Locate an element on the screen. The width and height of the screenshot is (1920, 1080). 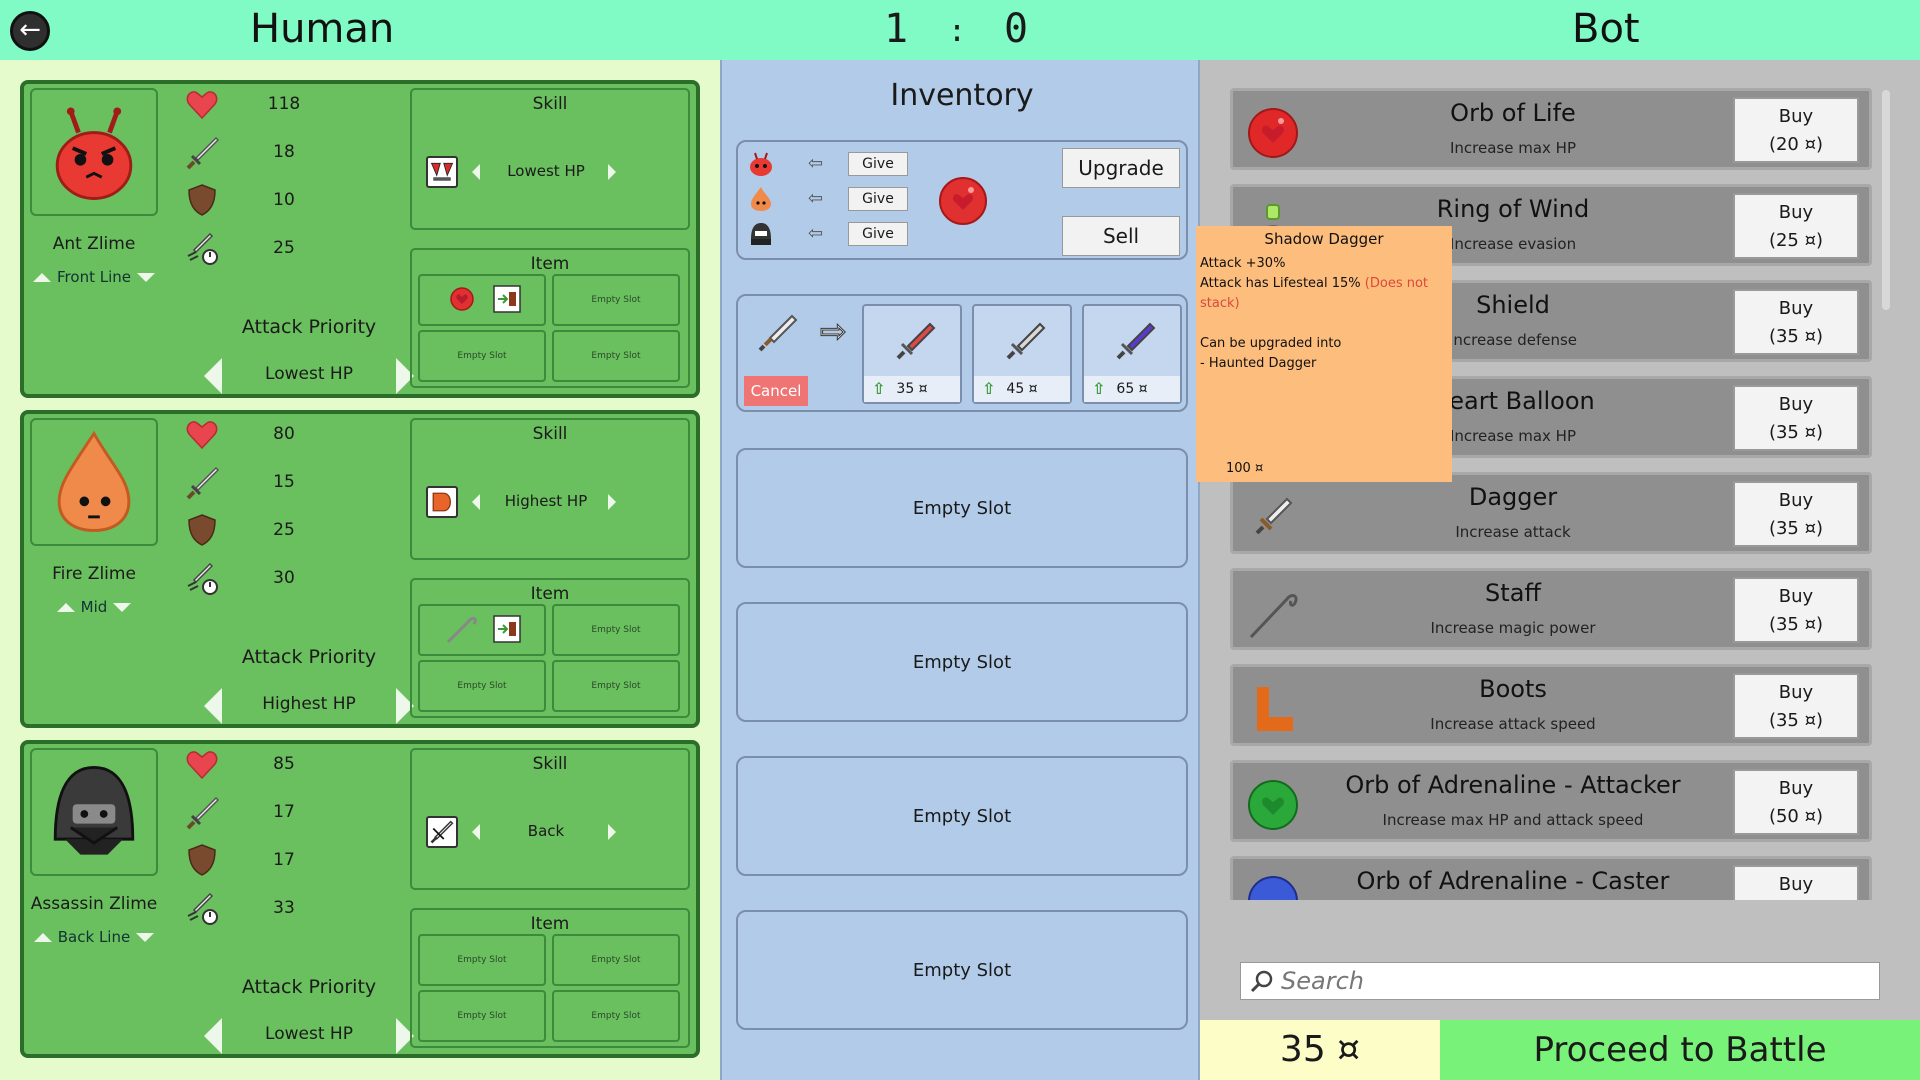
upgrade-option: 45 ¤ ⇧ is located at coordinates (1022, 354).